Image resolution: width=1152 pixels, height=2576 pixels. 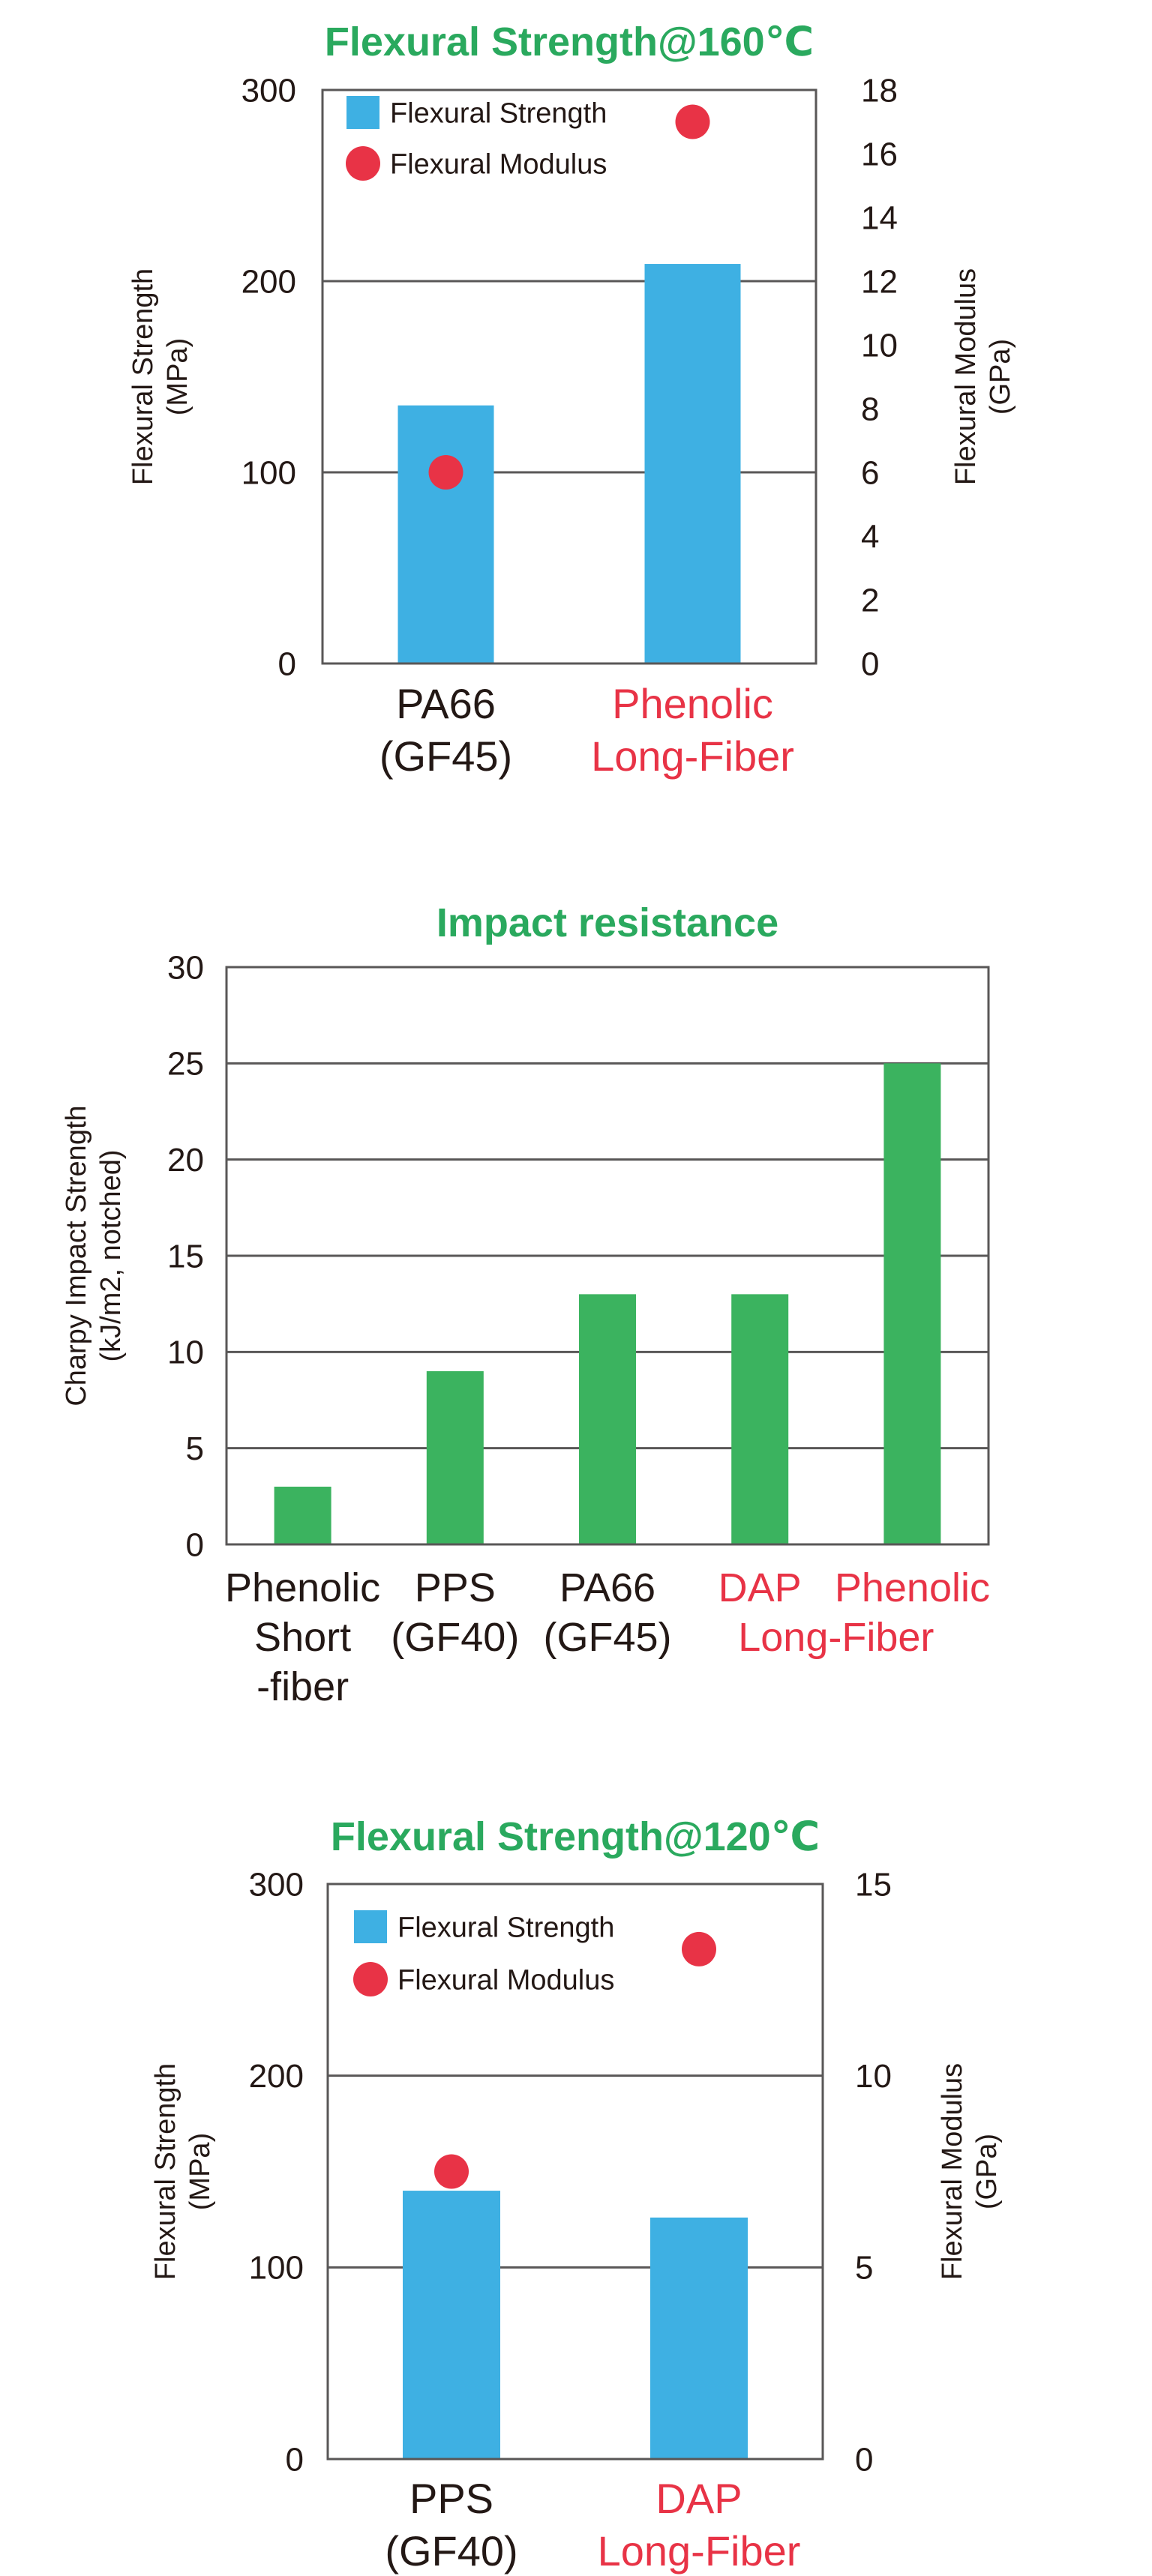 What do you see at coordinates (879, 218) in the screenshot?
I see `y2-tick-label: 14` at bounding box center [879, 218].